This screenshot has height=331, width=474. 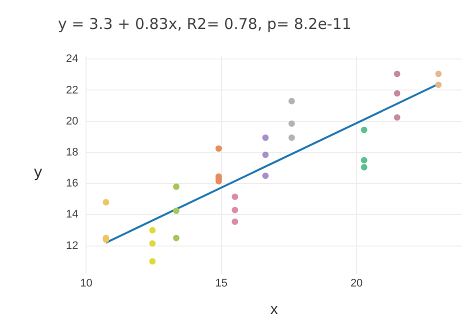 What do you see at coordinates (356, 283) in the screenshot?
I see `x-tick-label: 20` at bounding box center [356, 283].